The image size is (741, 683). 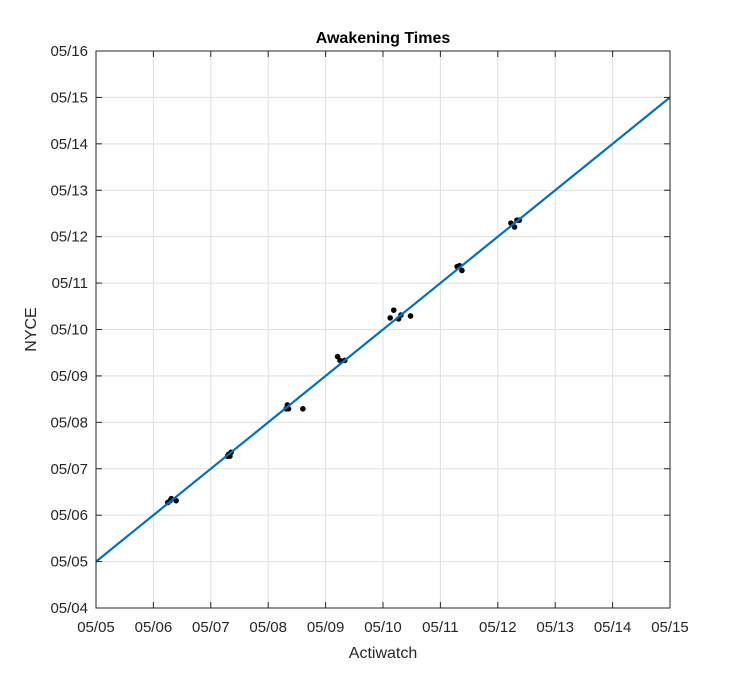 I want to click on x-tick-label: 05/06, so click(x=154, y=627).